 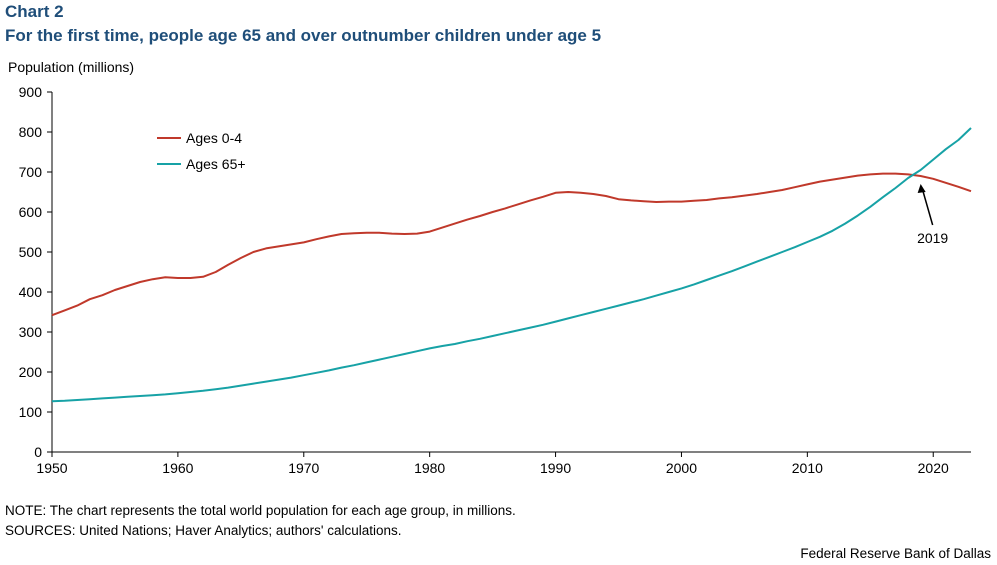 I want to click on y-tick-label: 0, so click(x=38, y=452).